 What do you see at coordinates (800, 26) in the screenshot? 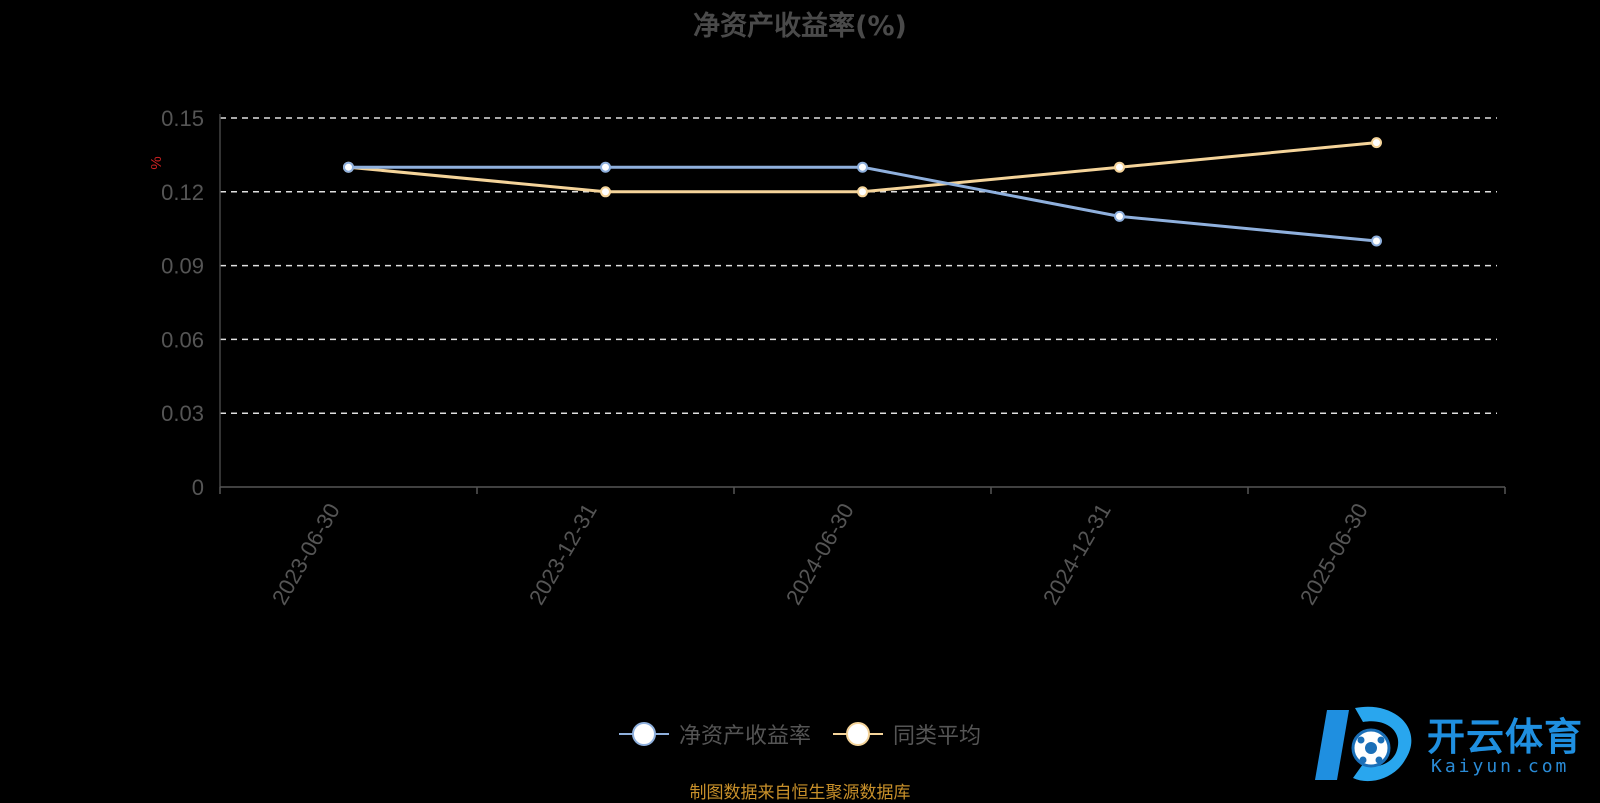
I see `chart-title: 净资产收益率(%)` at bounding box center [800, 26].